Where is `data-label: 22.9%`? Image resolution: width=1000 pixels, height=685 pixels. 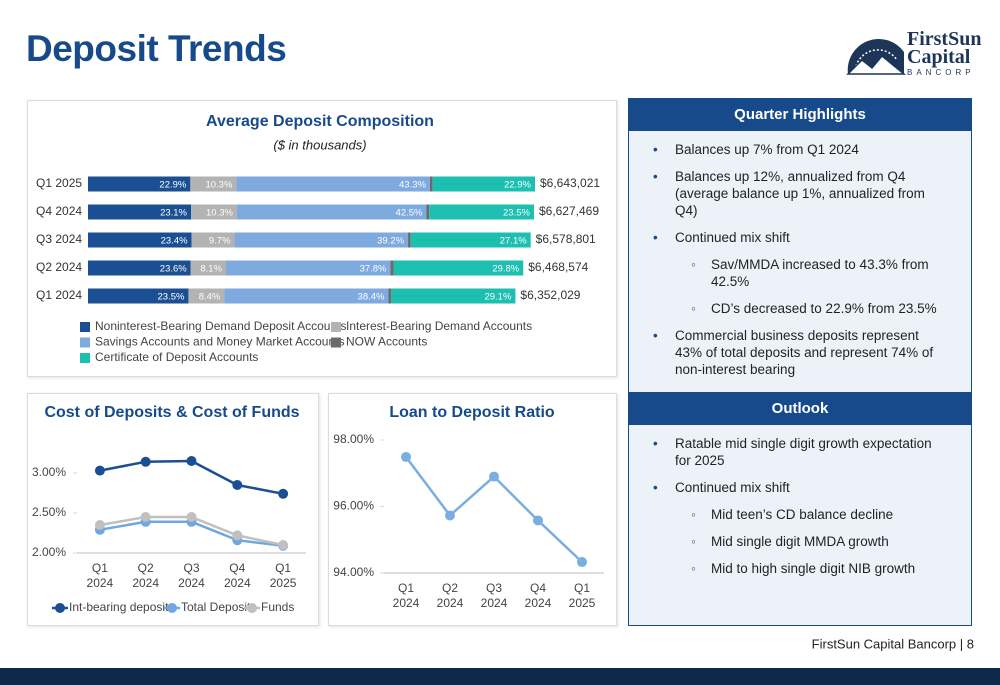
data-label: 22.9% is located at coordinates (517, 185).